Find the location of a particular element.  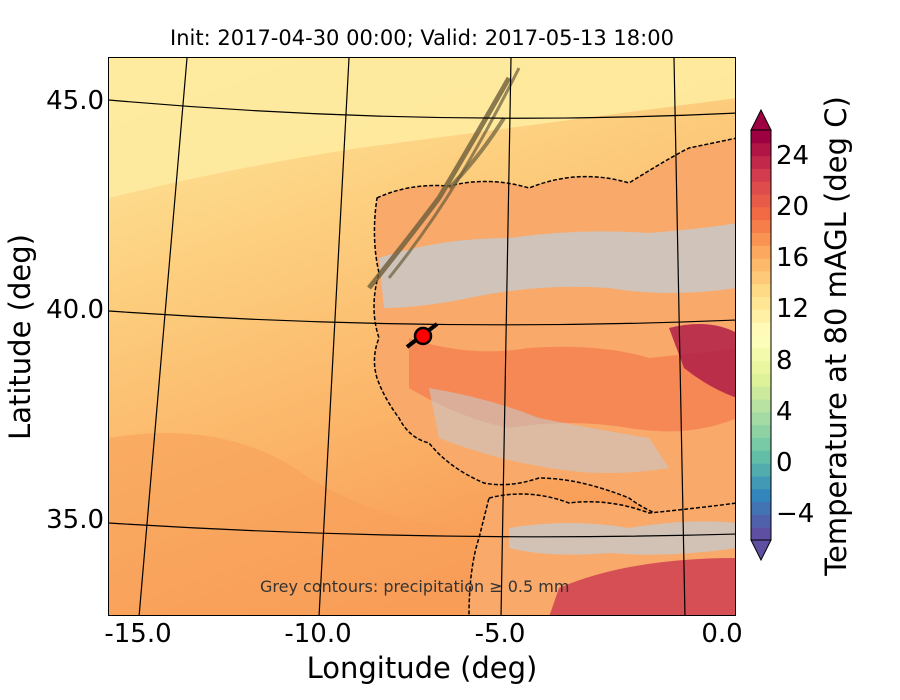

x-tick-label: -10.0 is located at coordinates (318, 634).